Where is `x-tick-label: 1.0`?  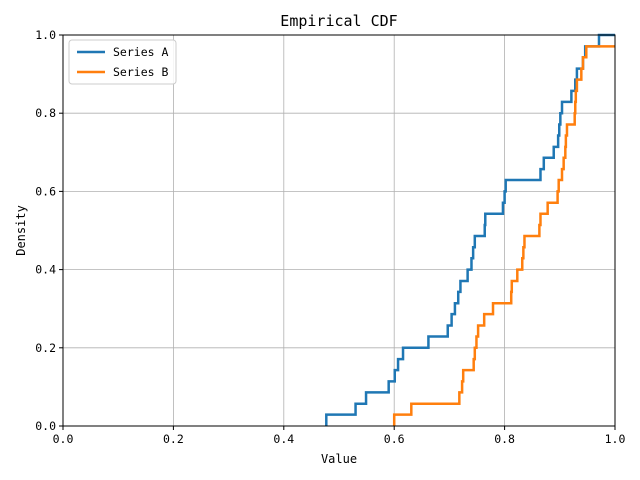
x-tick-label: 1.0 is located at coordinates (615, 439).